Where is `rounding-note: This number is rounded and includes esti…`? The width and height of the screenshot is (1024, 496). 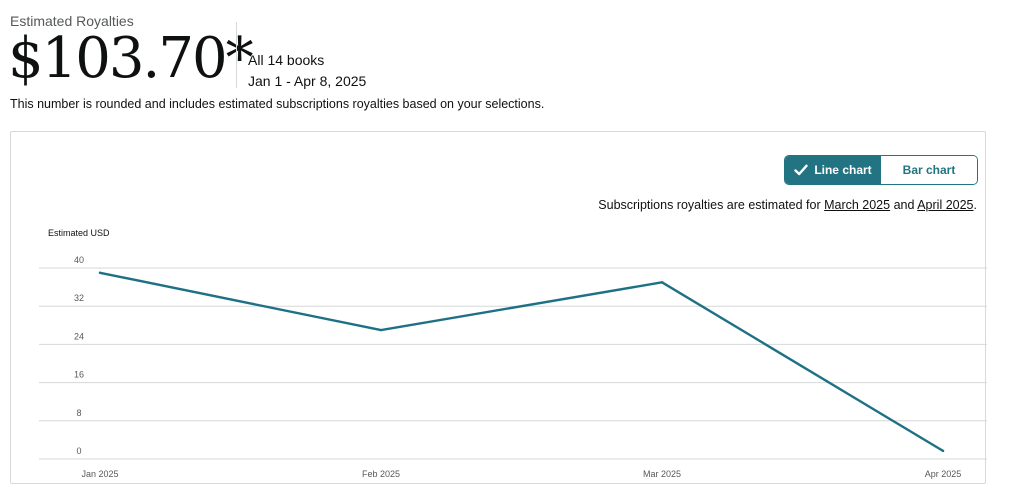
rounding-note: This number is rounded and includes esti… is located at coordinates (277, 104).